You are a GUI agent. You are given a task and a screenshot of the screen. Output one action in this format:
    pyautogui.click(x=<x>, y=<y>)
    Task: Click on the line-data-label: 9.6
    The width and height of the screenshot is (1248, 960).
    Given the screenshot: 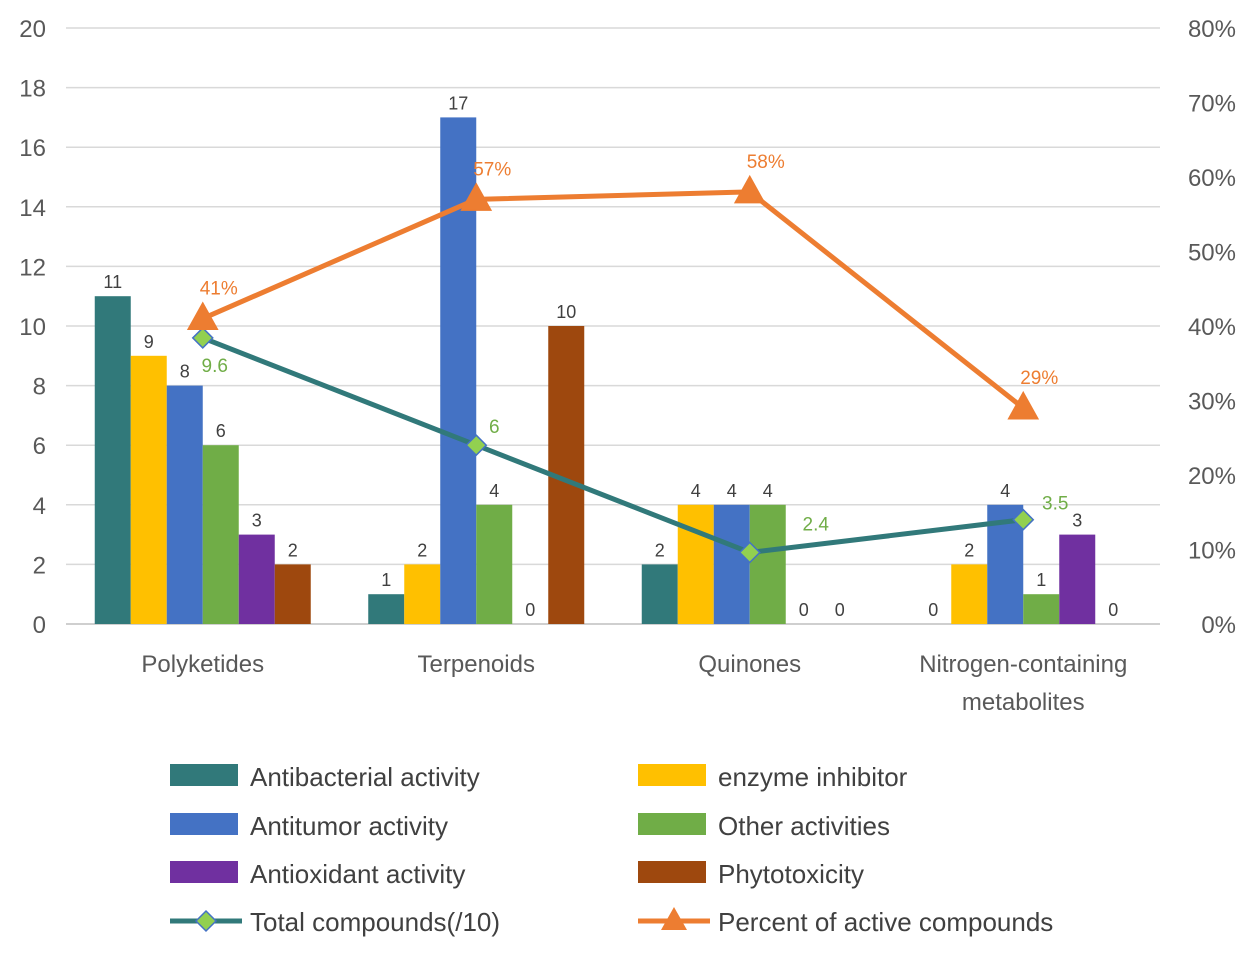 What is the action you would take?
    pyautogui.click(x=215, y=366)
    